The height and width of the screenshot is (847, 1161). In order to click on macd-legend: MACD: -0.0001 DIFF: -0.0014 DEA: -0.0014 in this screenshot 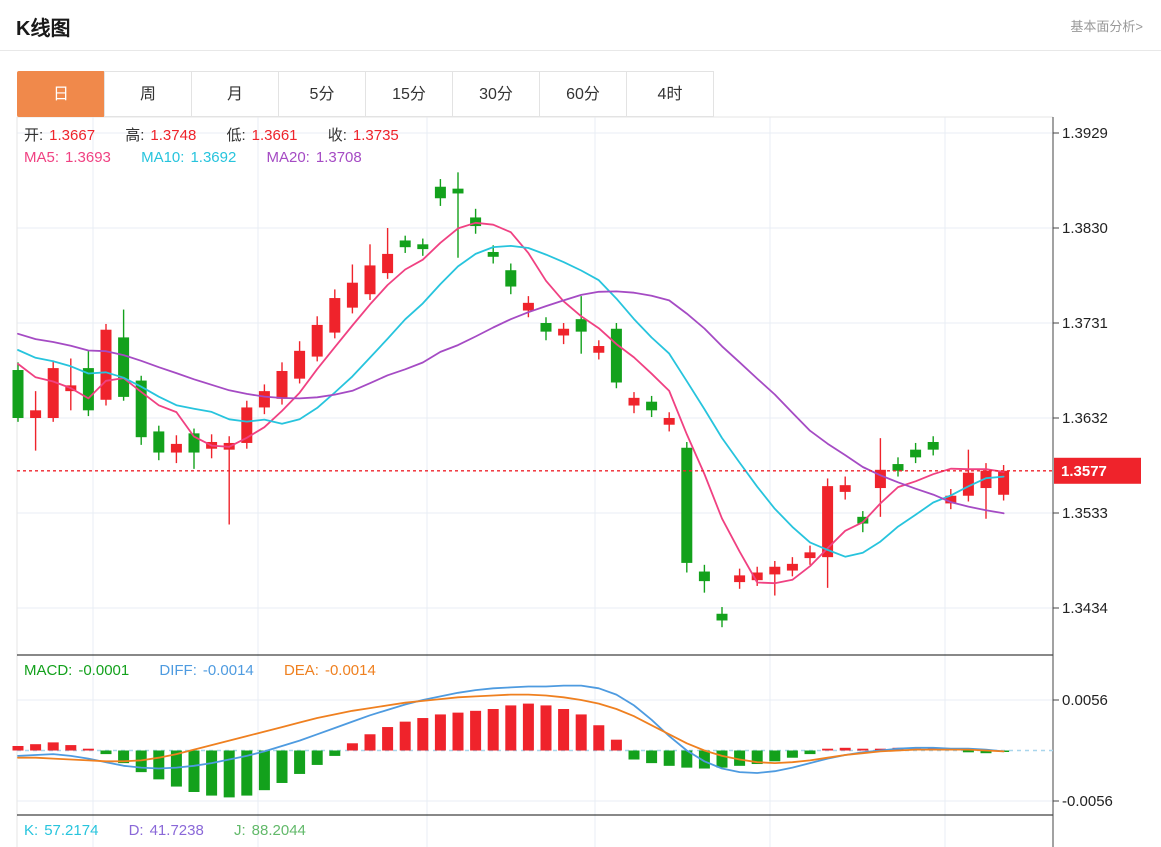, I will do `click(203, 670)`.